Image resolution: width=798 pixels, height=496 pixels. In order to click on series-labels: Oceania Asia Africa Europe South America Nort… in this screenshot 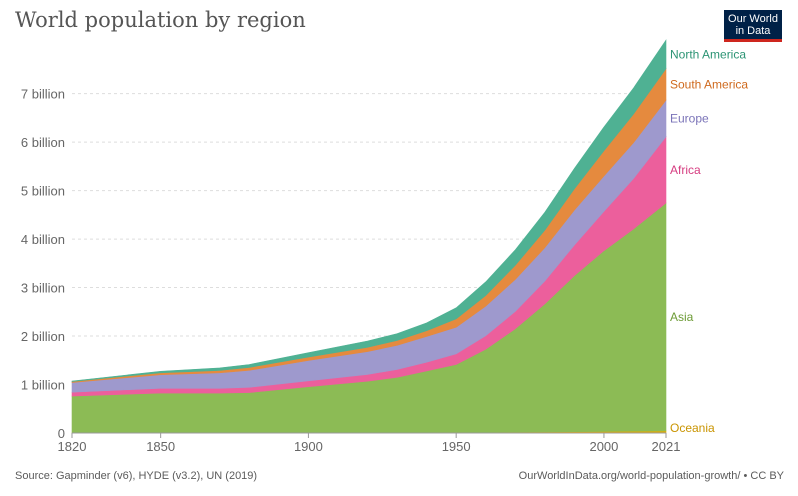, I will do `click(709, 241)`.